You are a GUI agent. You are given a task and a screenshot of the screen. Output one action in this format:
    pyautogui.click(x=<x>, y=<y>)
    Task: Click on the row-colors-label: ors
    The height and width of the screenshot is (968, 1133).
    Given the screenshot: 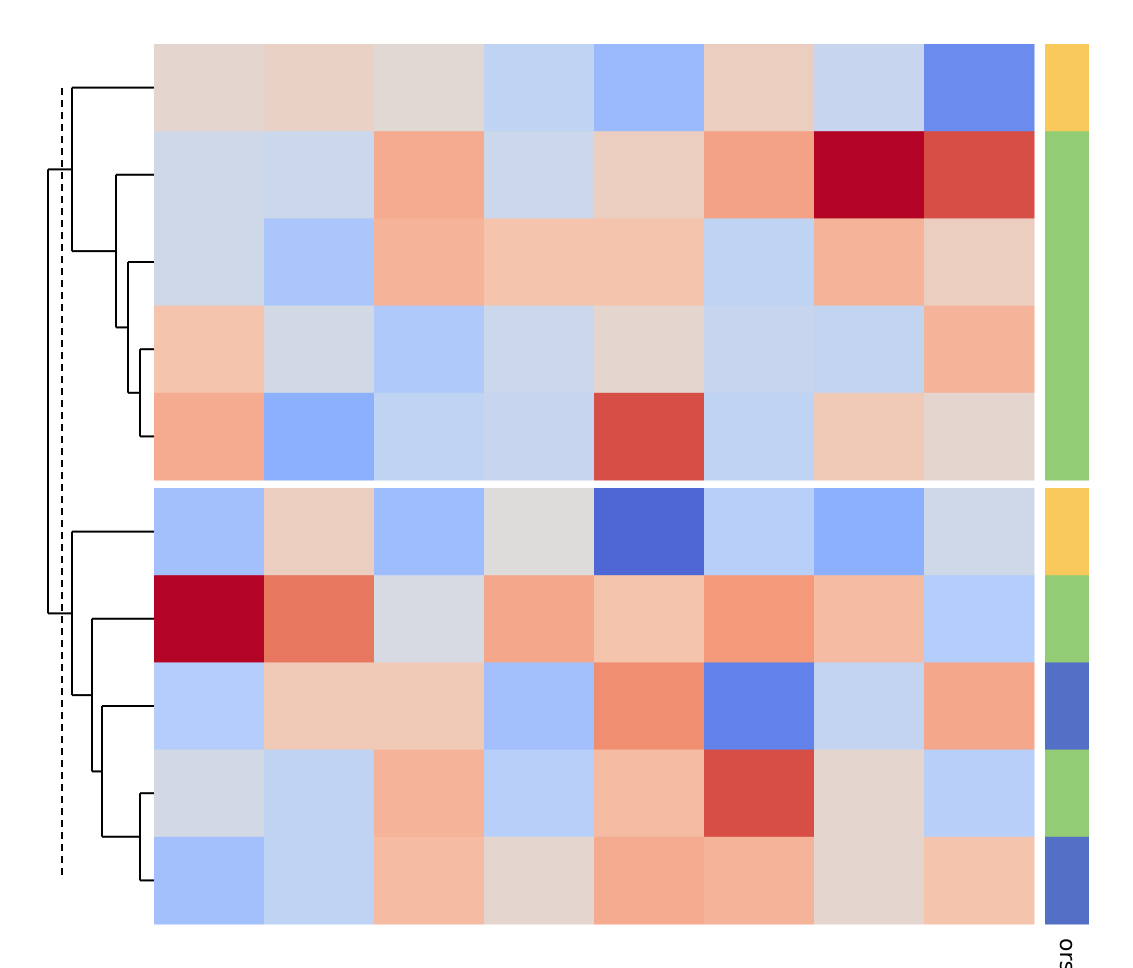 What is the action you would take?
    pyautogui.click(x=1066, y=953)
    